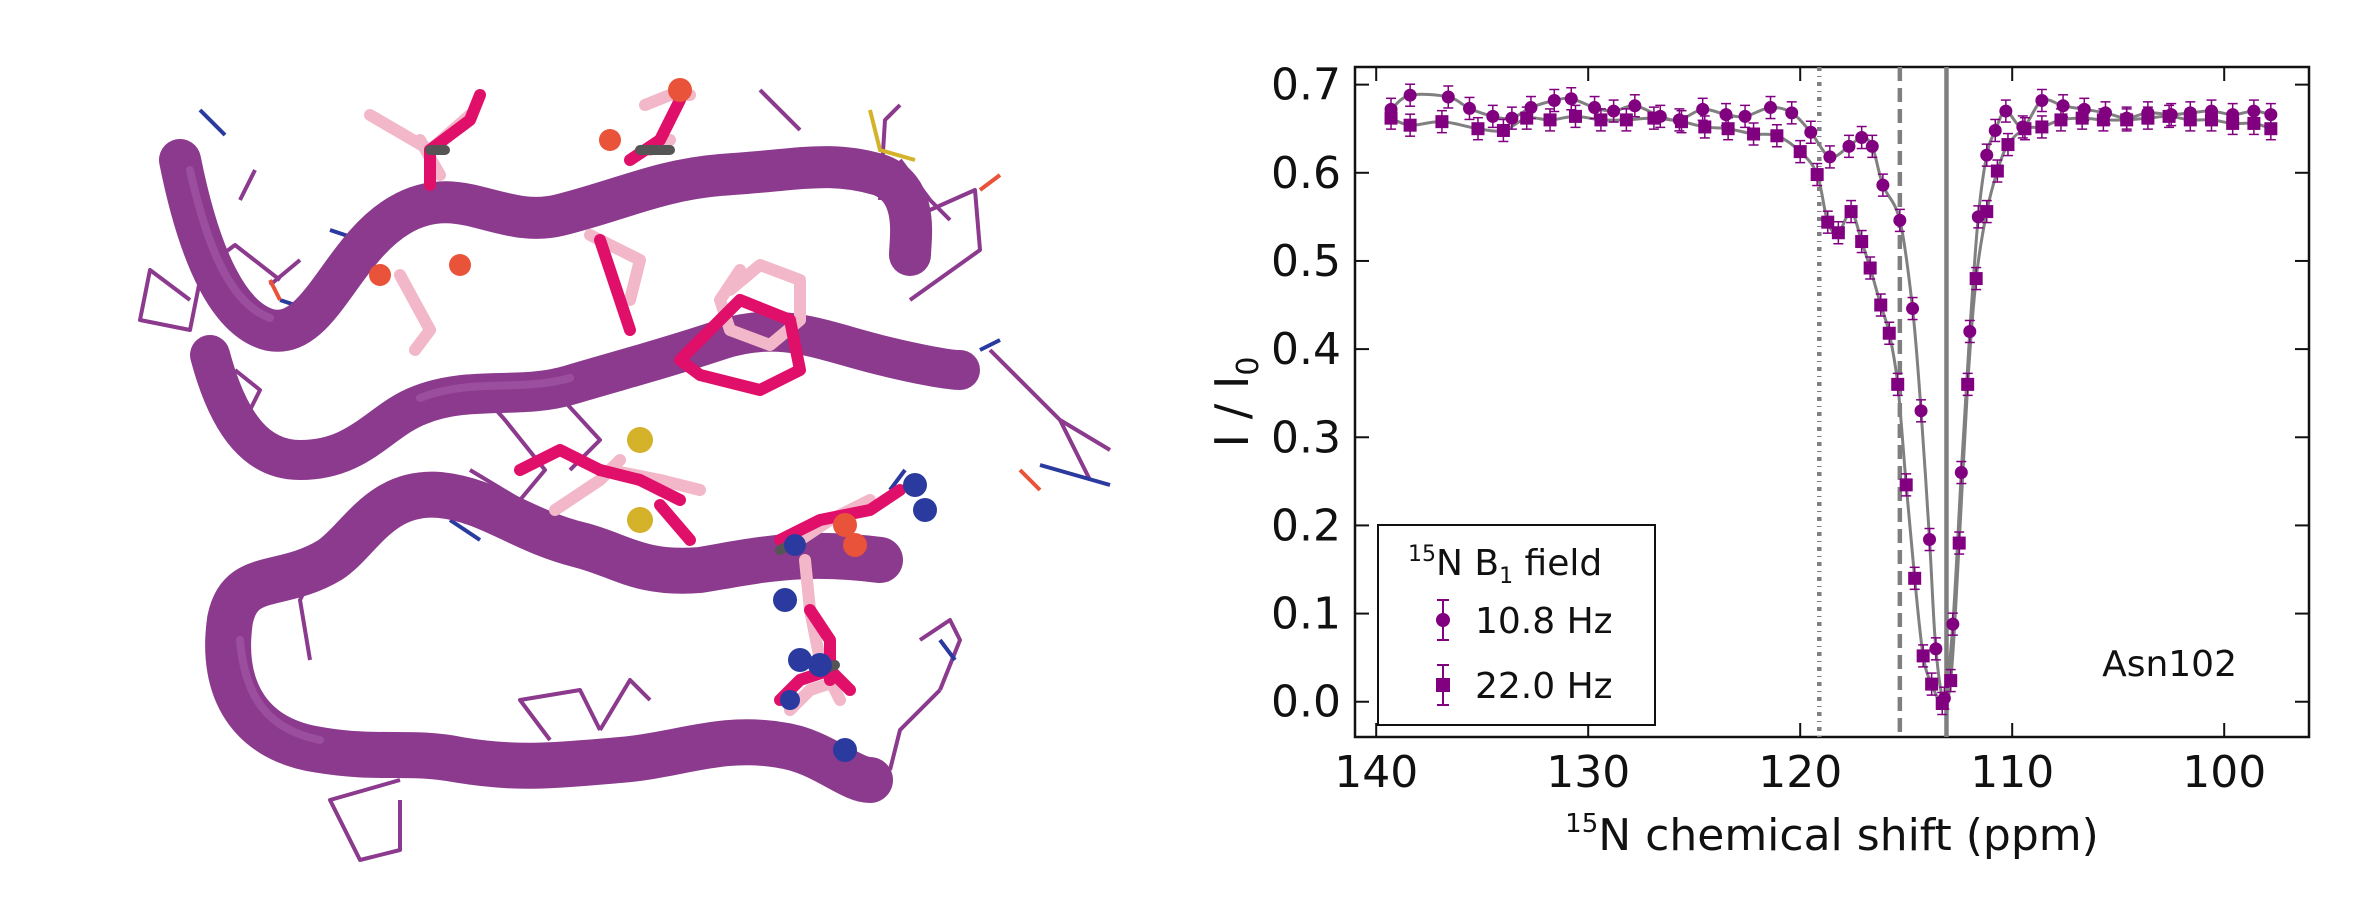  What do you see at coordinates (1422, 554) in the screenshot?
I see `legend-title-isotope: 15` at bounding box center [1422, 554].